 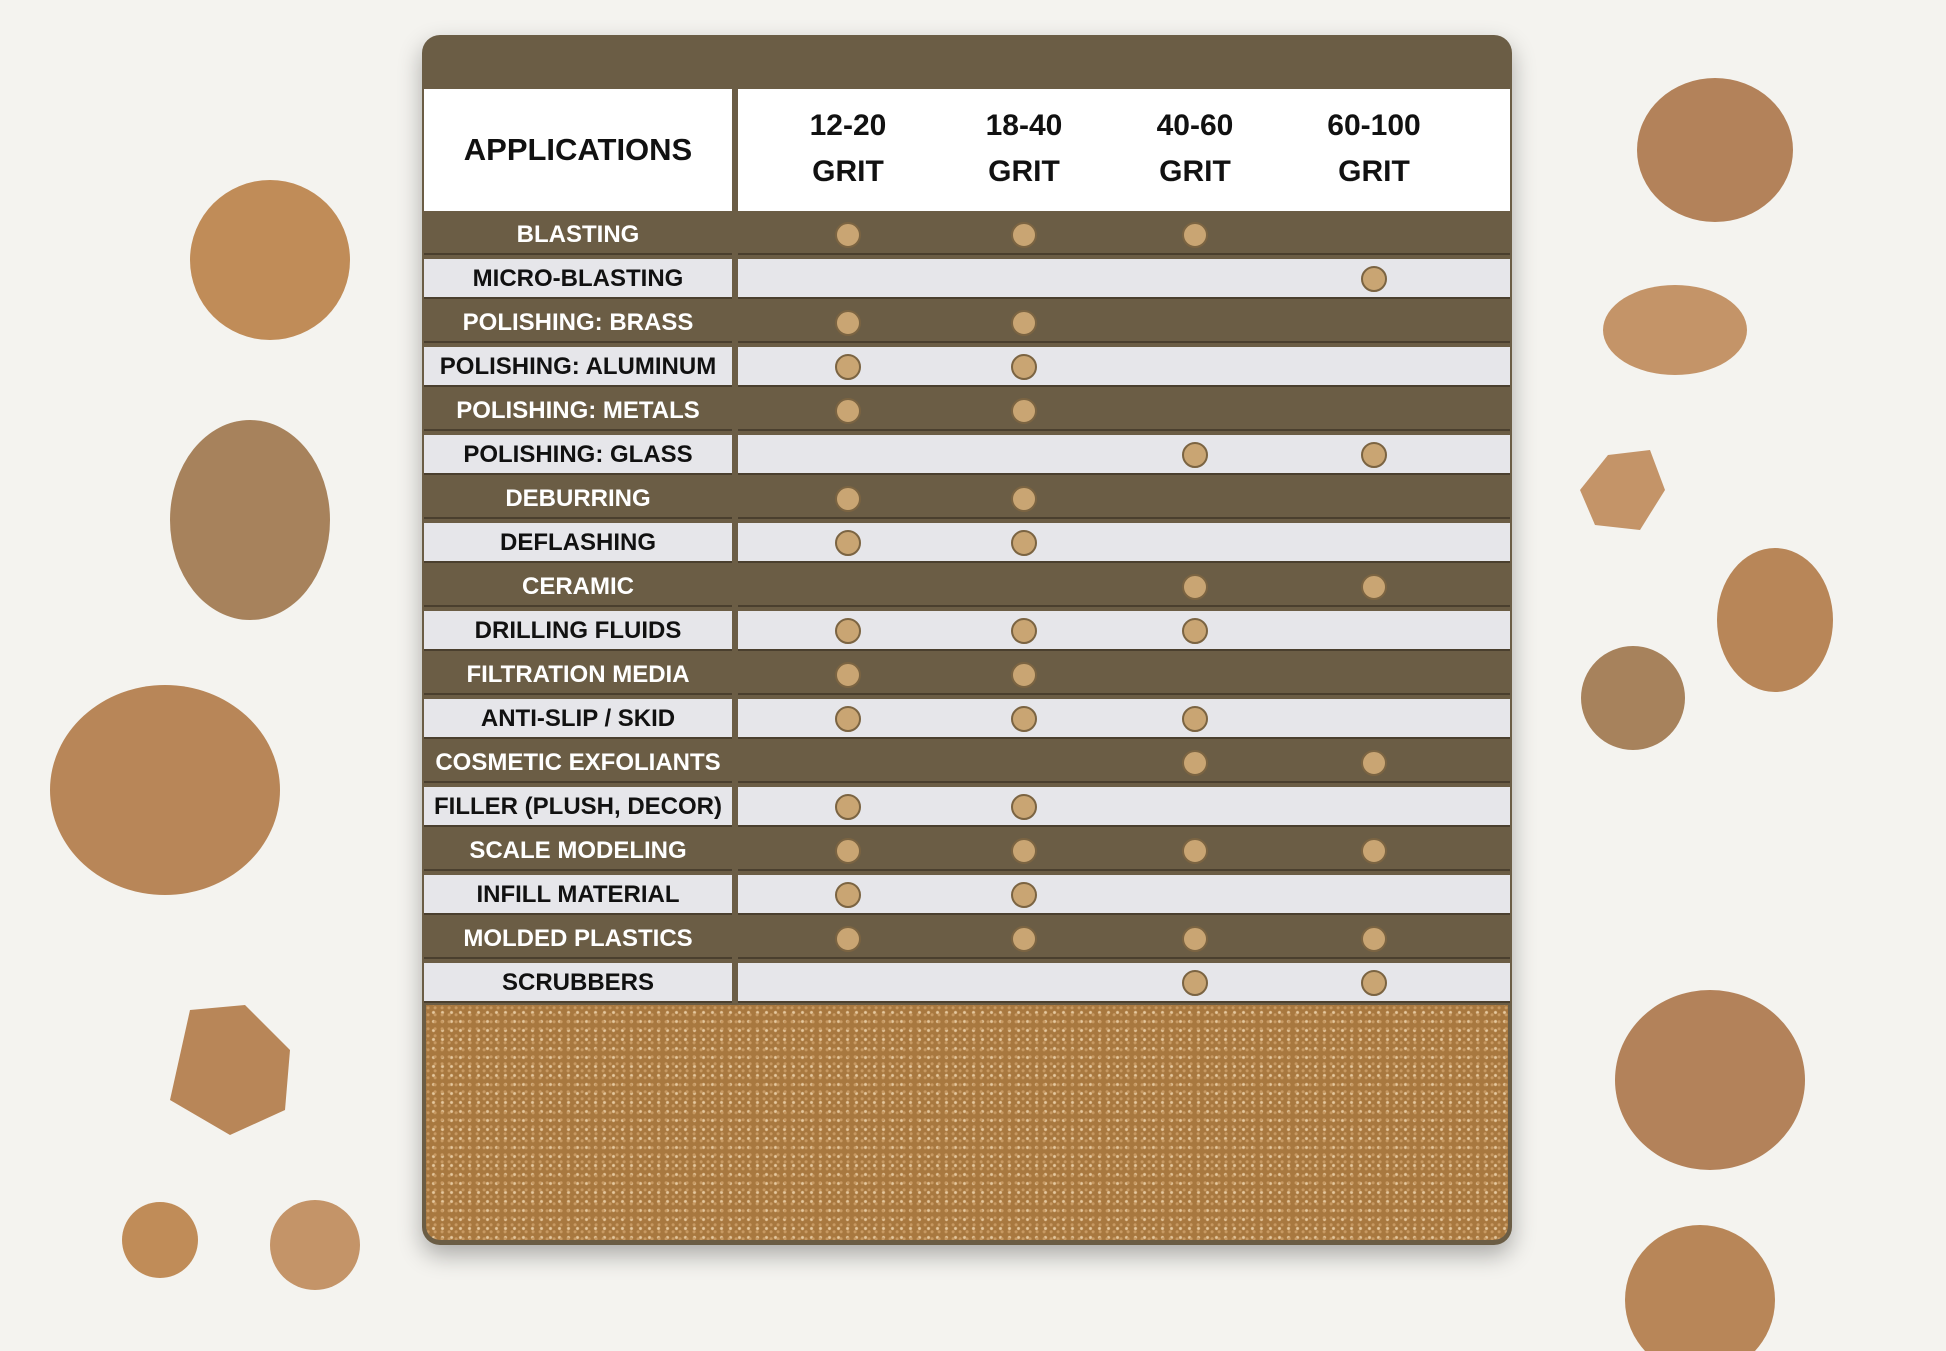 I want to click on grit-sample, so click(x=967, y=1122).